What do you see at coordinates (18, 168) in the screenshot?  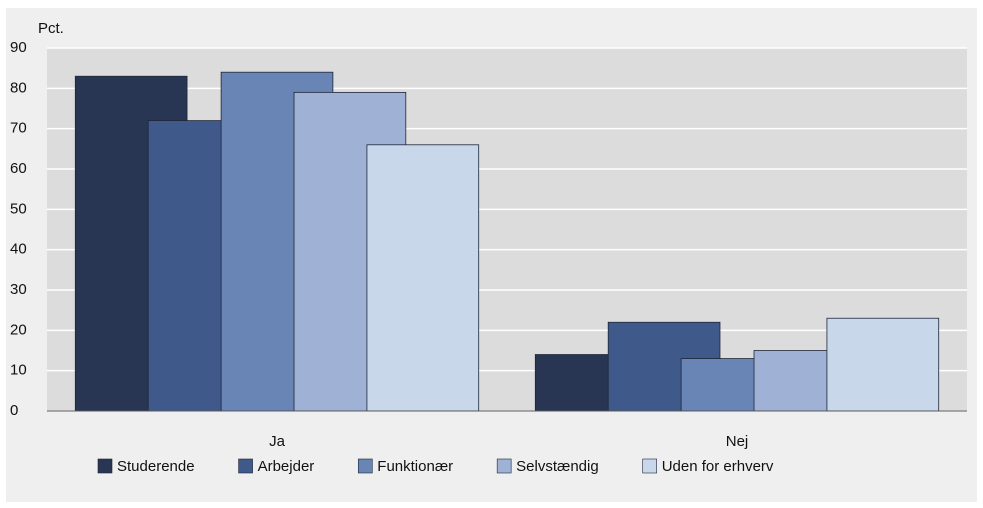 I see `y-tick-label: 60` at bounding box center [18, 168].